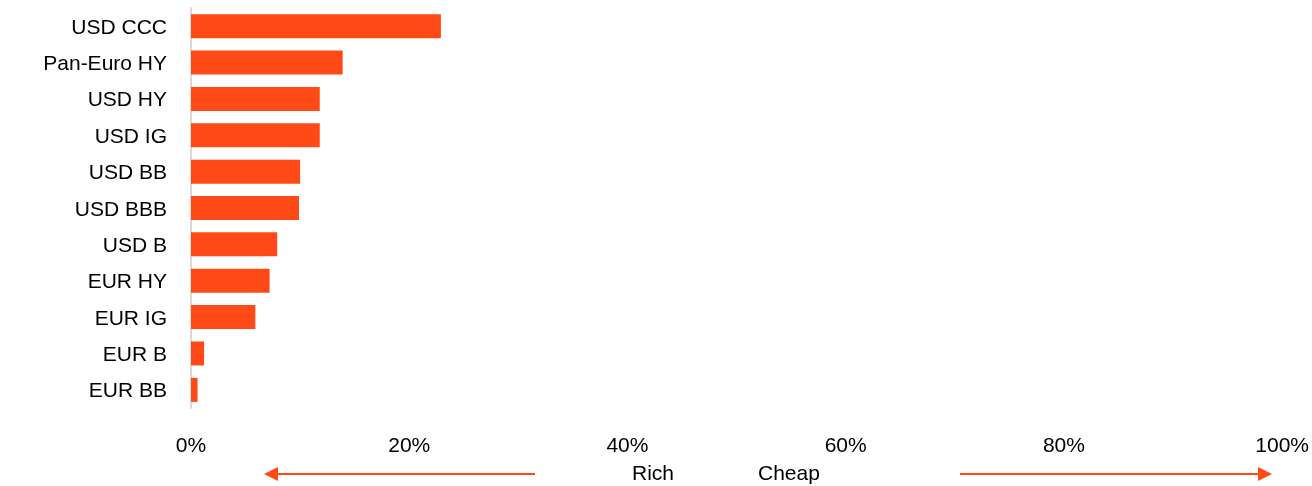  I want to click on y-tick-label: USD B, so click(134, 244).